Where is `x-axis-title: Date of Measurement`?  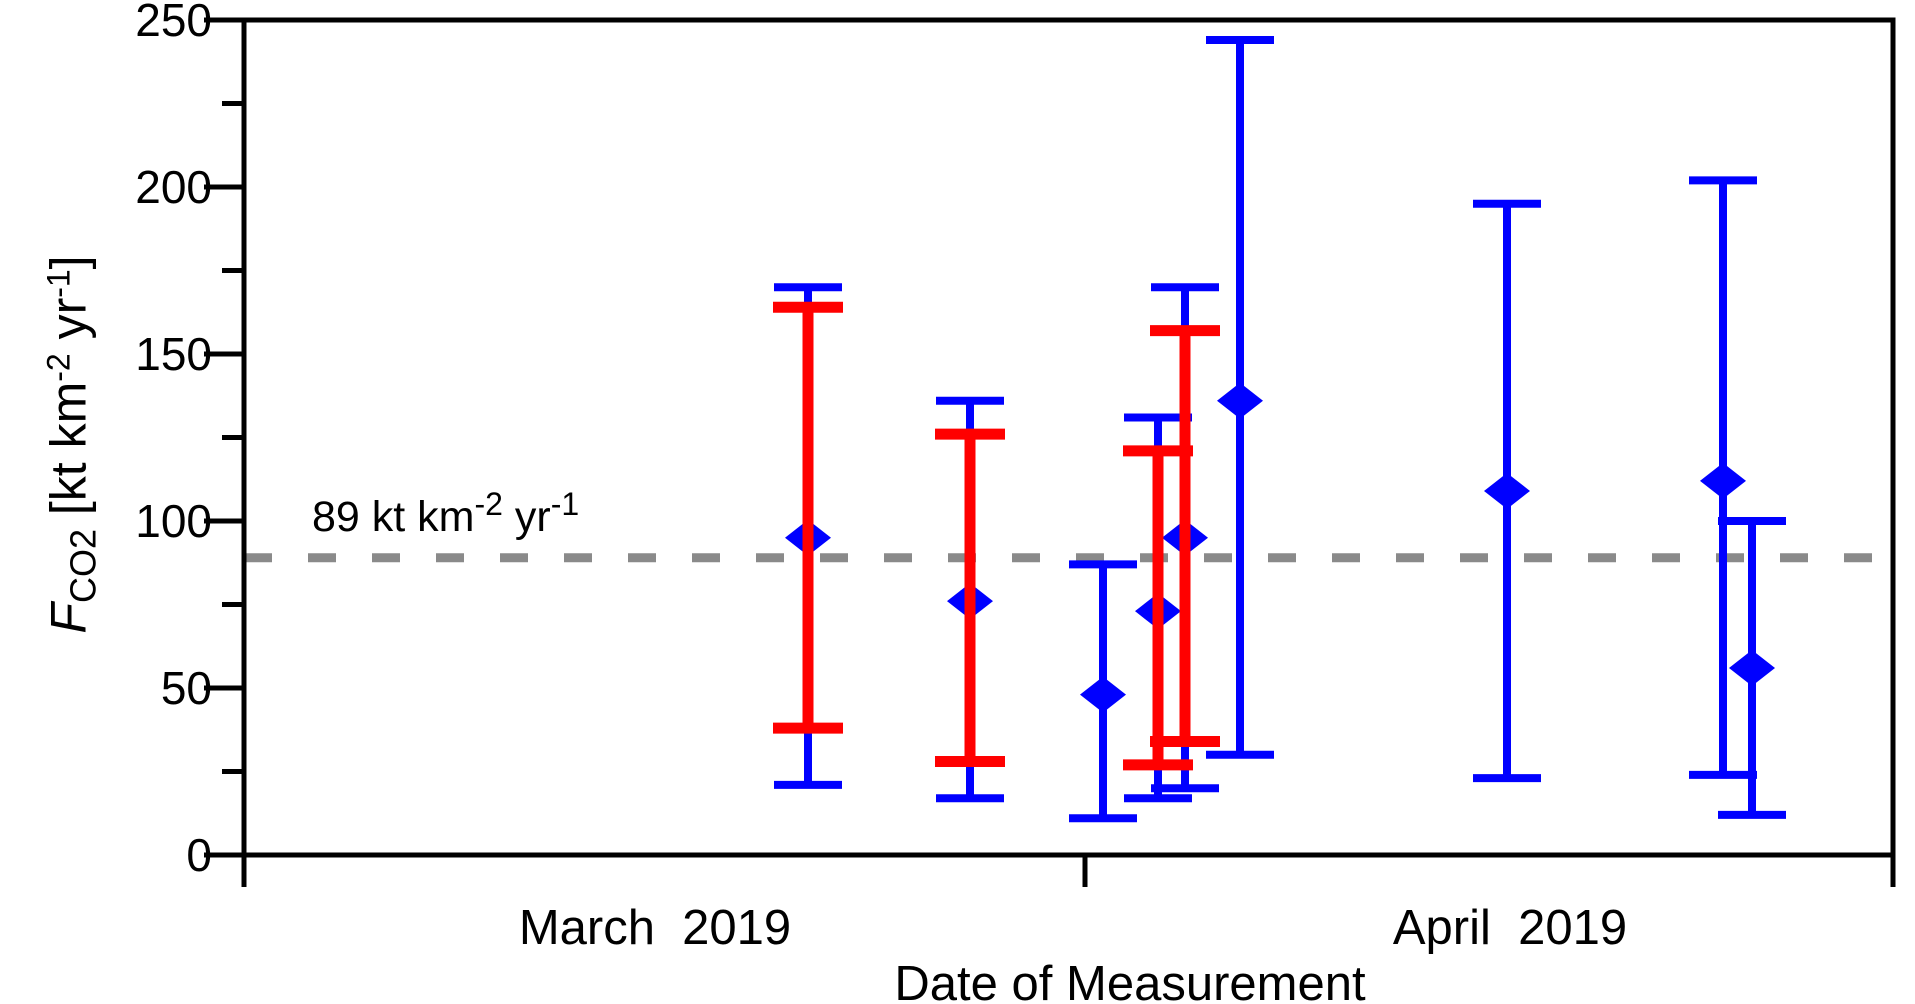
x-axis-title: Date of Measurement is located at coordinates (1130, 980).